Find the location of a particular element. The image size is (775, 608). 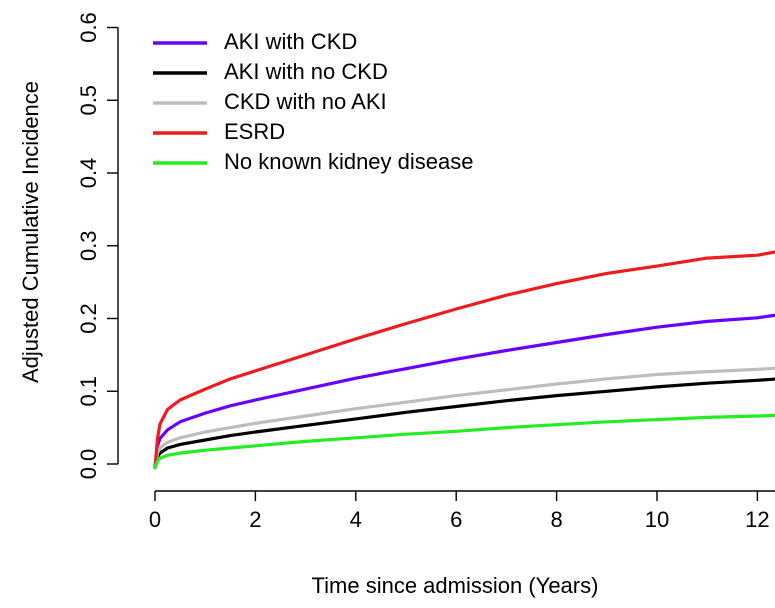

y-tick-label: 0.5 is located at coordinates (88, 100).